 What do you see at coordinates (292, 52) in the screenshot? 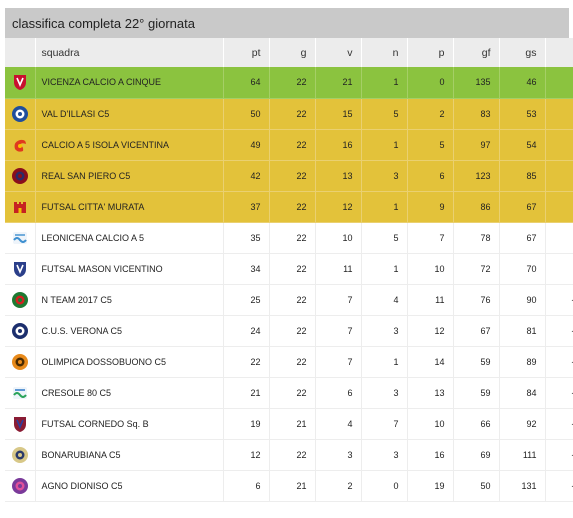
I see `header-g: g` at bounding box center [292, 52].